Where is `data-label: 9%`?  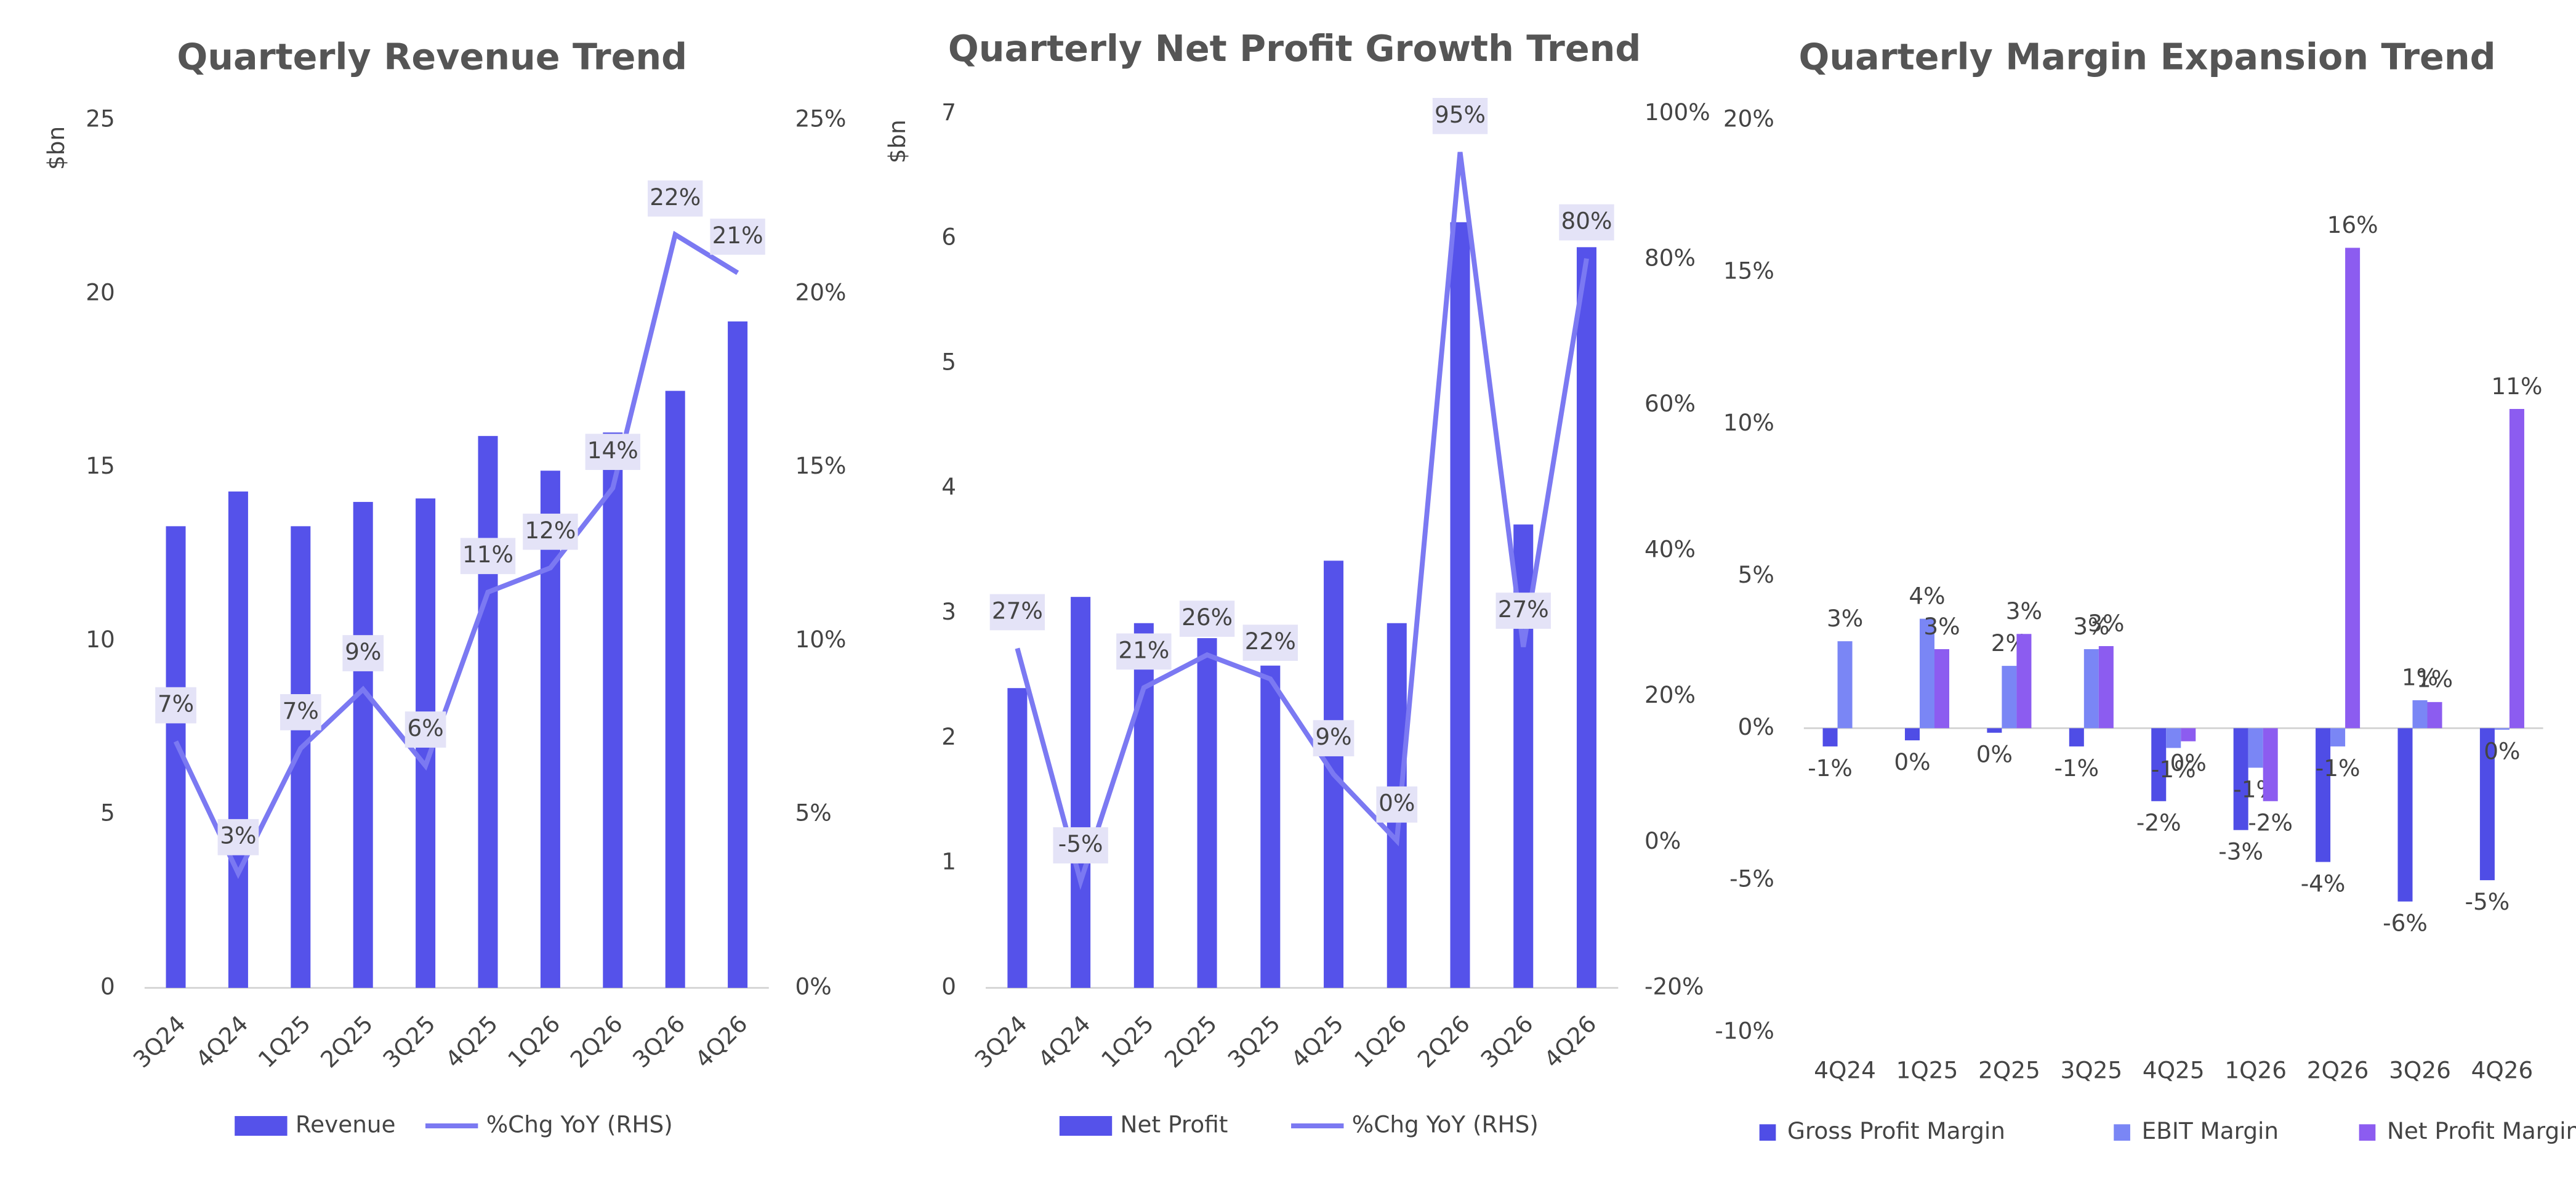 data-label: 9% is located at coordinates (1333, 736).